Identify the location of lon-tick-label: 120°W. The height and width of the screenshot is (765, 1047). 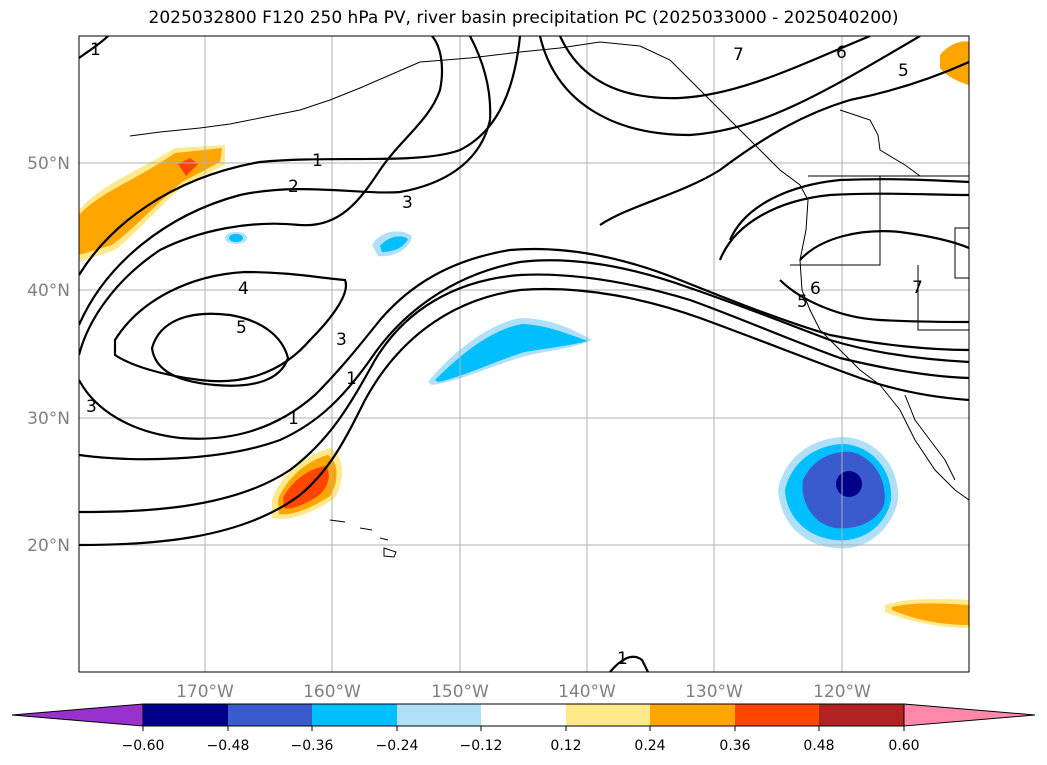
(842, 692).